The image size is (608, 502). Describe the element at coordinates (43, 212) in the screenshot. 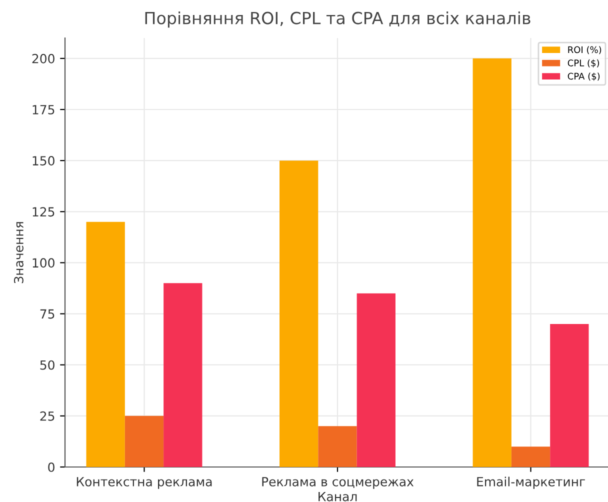

I see `y-tick-label: 125` at that location.